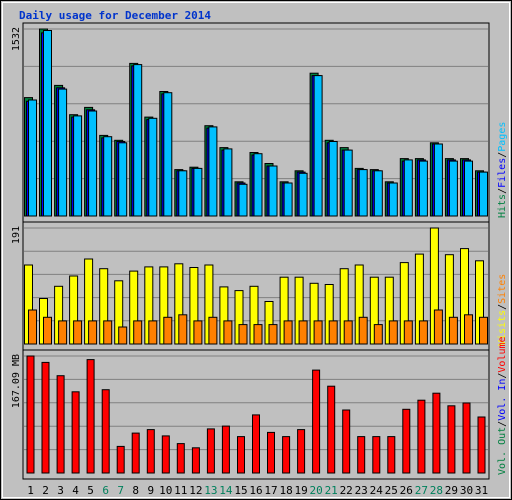 This screenshot has height=500, width=512. What do you see at coordinates (406, 490) in the screenshot?
I see `x-tick-label: 26` at bounding box center [406, 490].